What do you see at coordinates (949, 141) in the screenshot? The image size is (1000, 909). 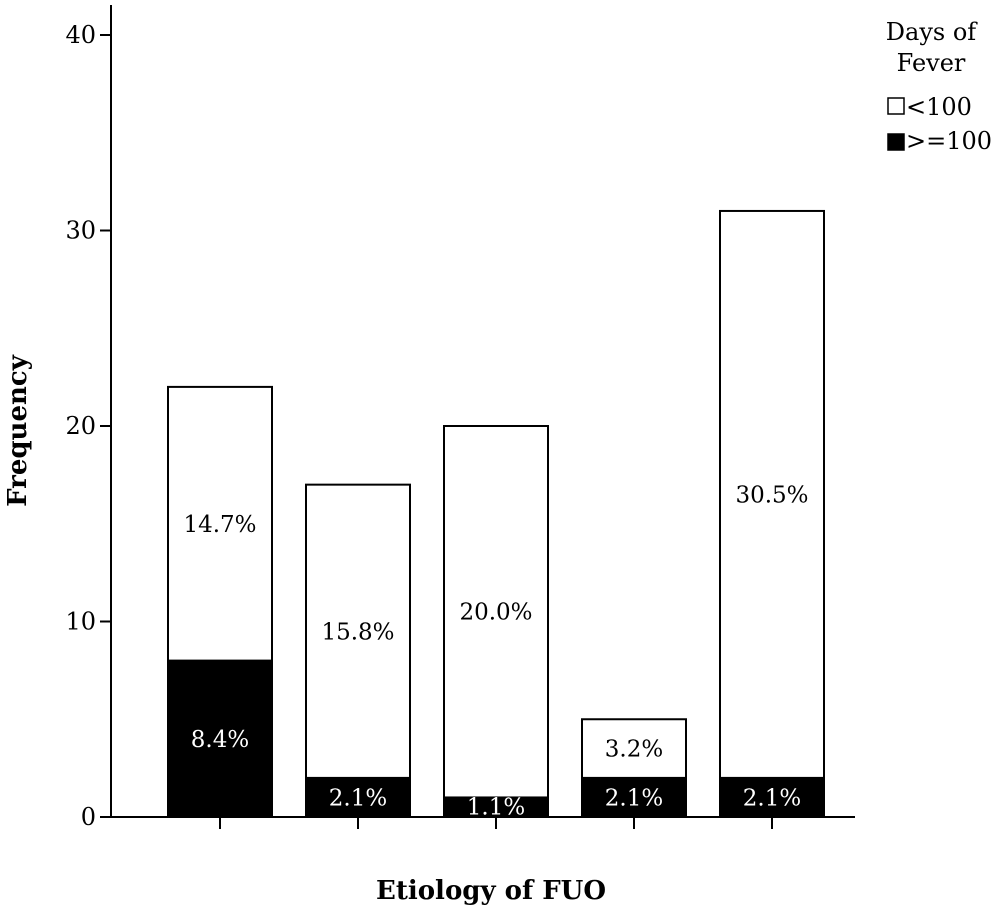 I see `legend-label-ge100: >=100` at bounding box center [949, 141].